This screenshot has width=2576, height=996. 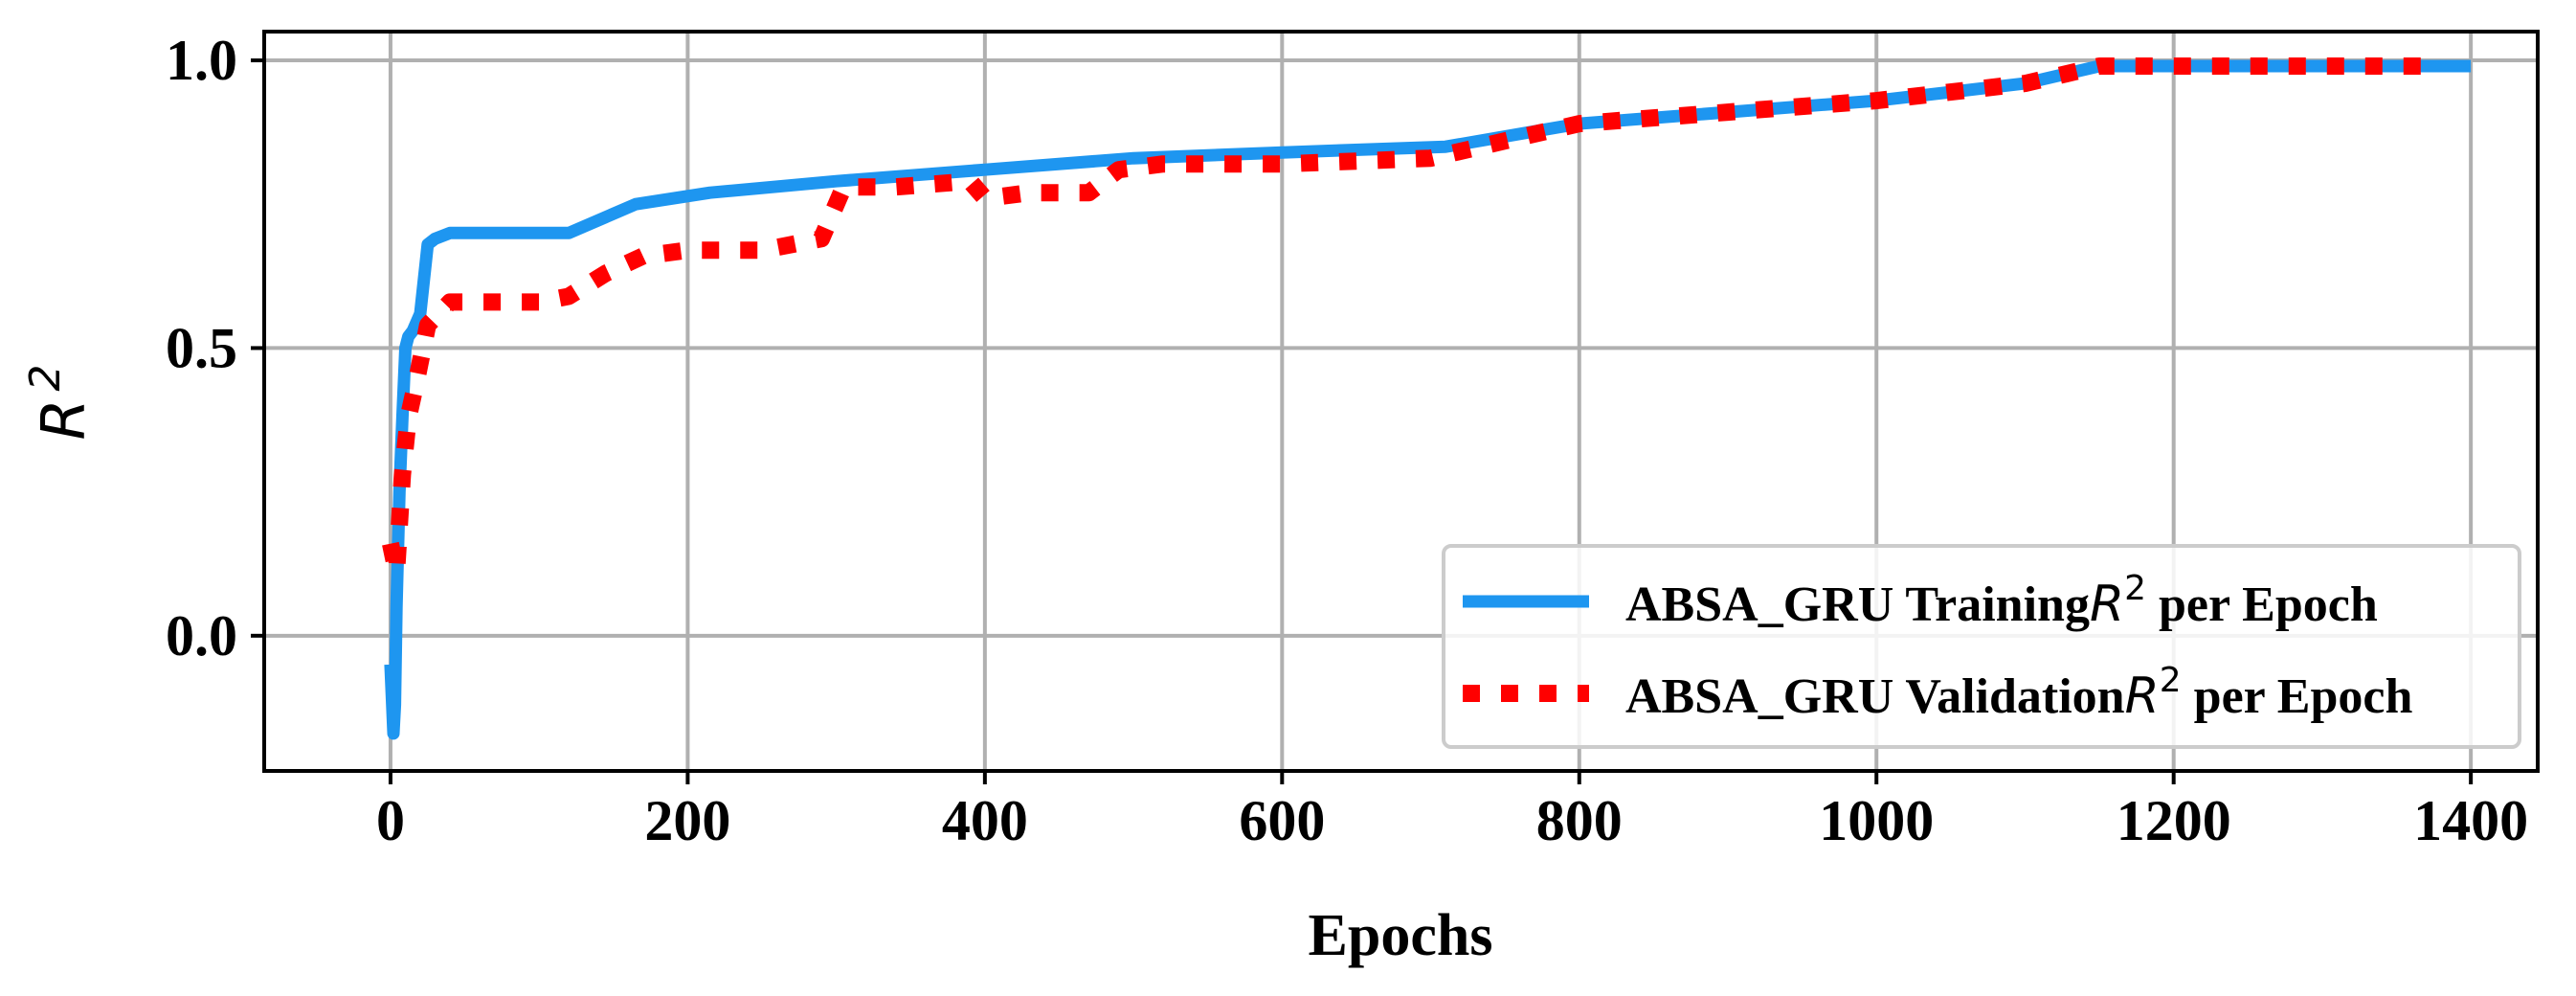 I want to click on legend-training-suffix: per Epoch, so click(x=2262, y=605).